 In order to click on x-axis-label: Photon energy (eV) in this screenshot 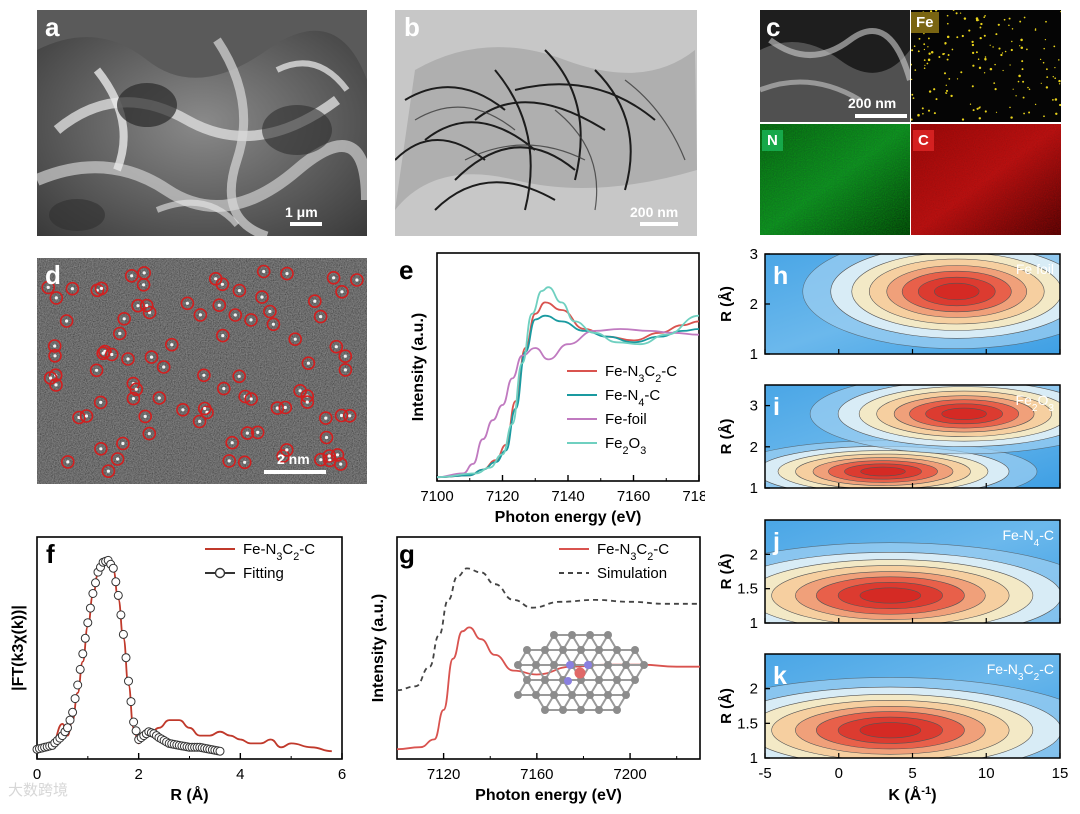, I will do `click(568, 517)`.